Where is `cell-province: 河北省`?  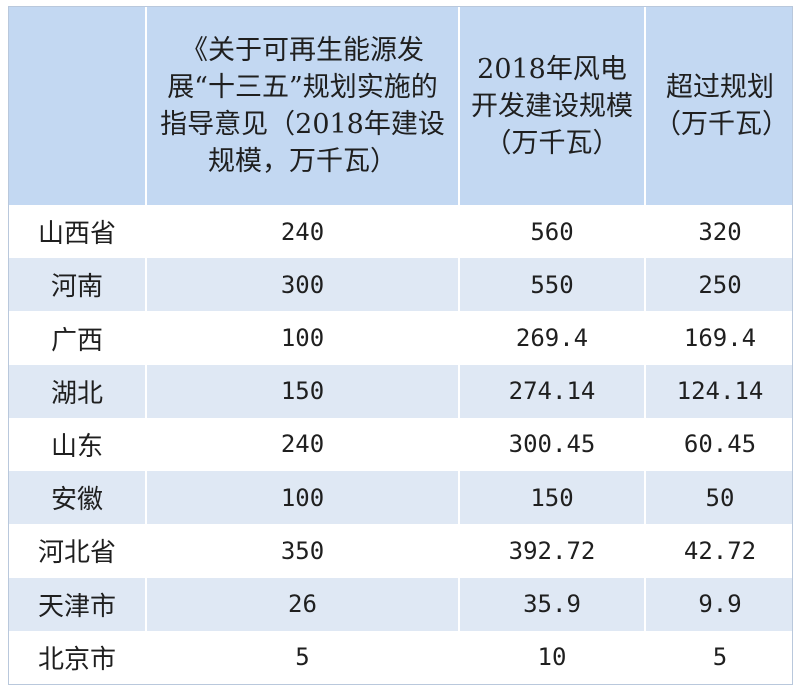 cell-province: 河北省 is located at coordinates (77, 551).